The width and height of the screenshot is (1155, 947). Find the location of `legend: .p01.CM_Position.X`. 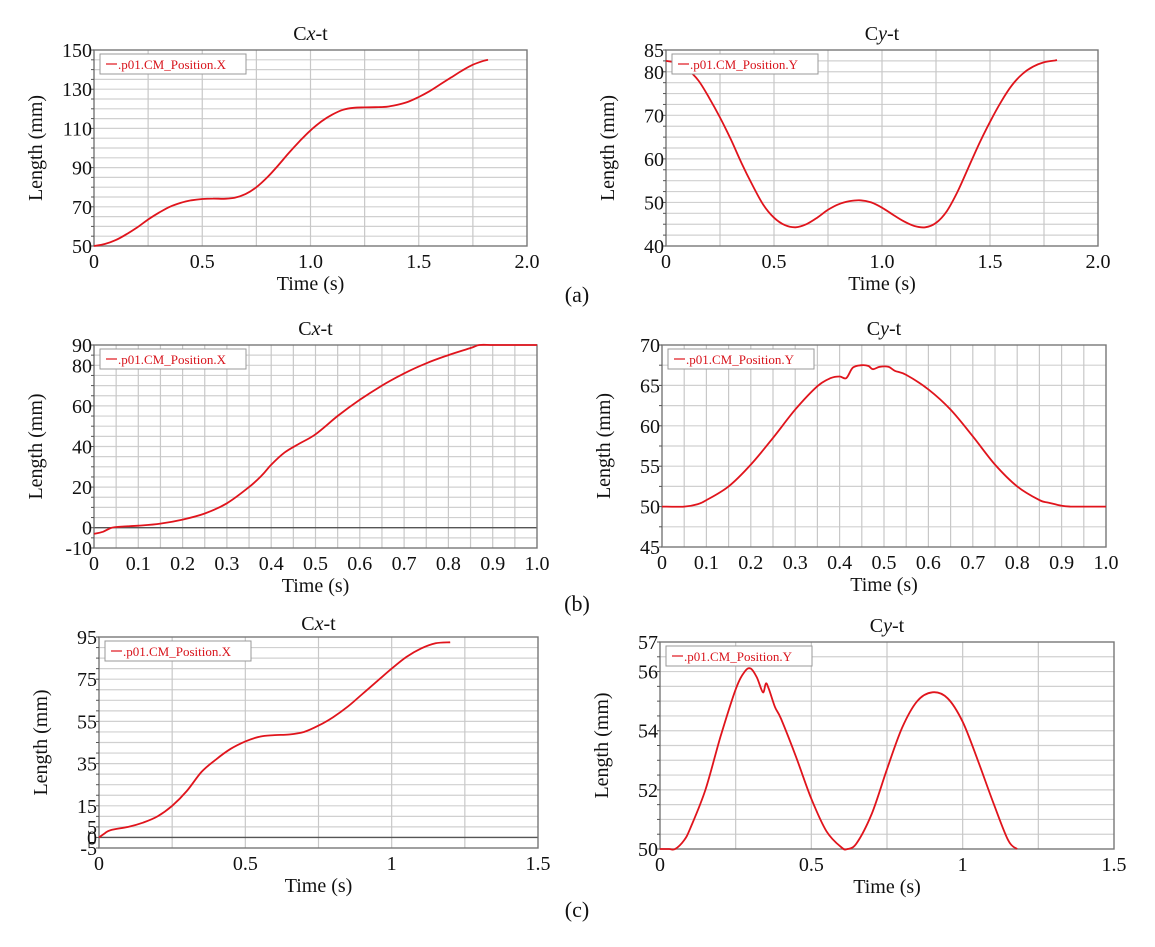

legend: .p01.CM_Position.X is located at coordinates (178, 651).